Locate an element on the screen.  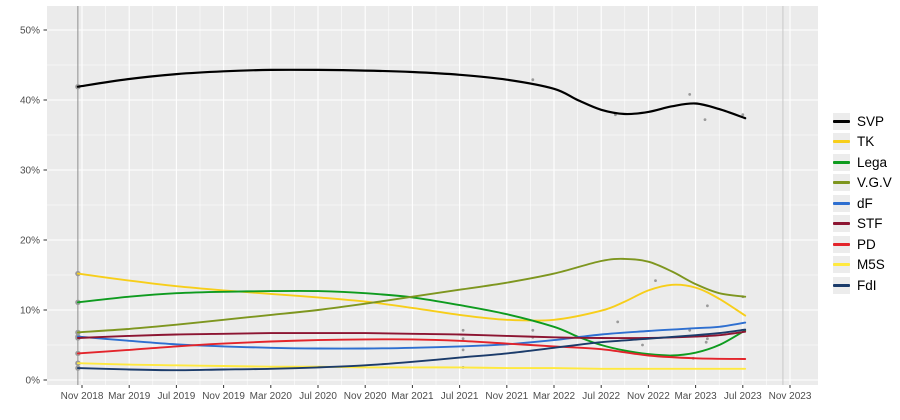
x-tick-label: Jul 2022 is located at coordinates (601, 396).